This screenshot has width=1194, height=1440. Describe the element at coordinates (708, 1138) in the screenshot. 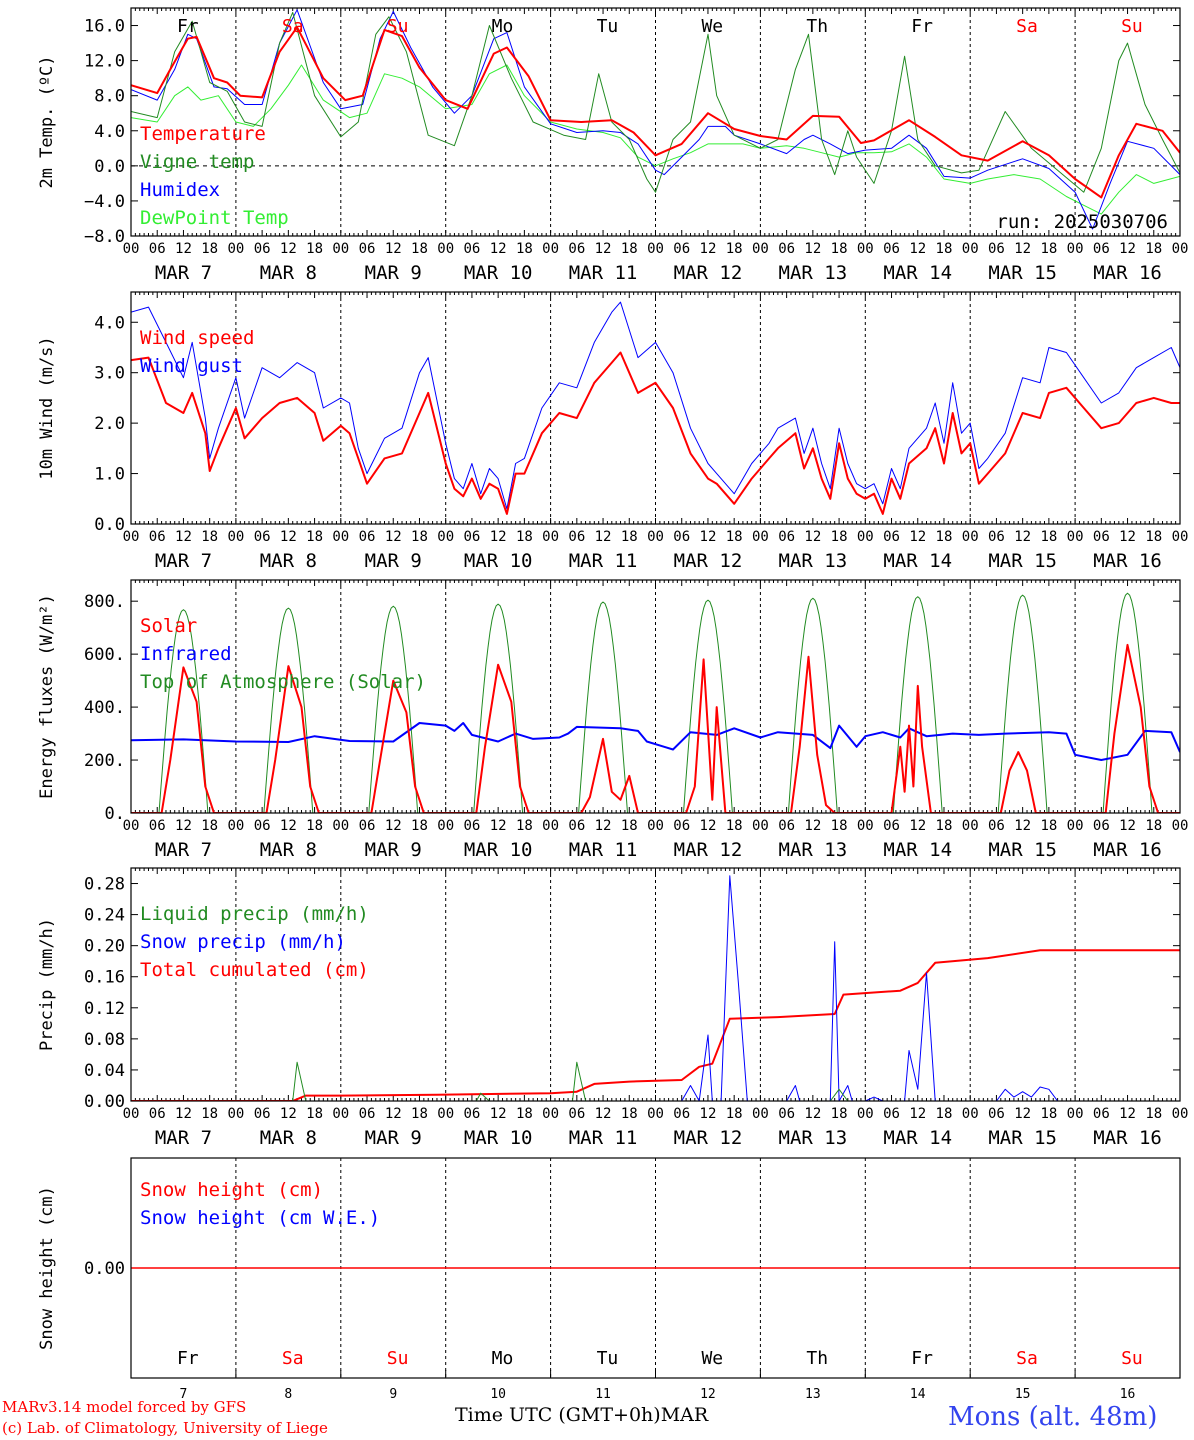

I see `day-label: MAR 12` at that location.